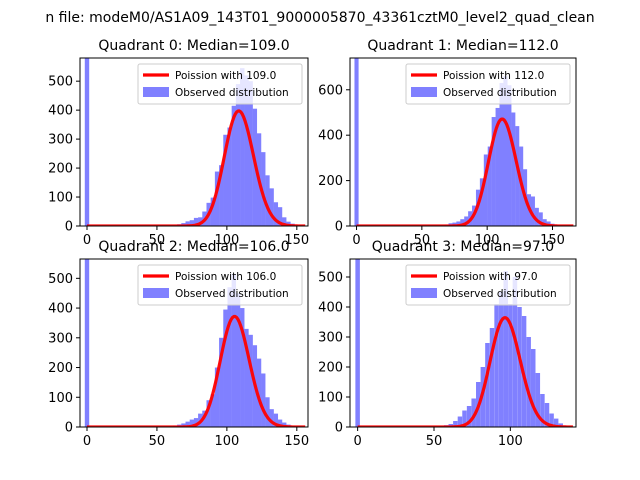  I want to click on legend: Poission with 109.0 Observed distribution, so click(220, 84).